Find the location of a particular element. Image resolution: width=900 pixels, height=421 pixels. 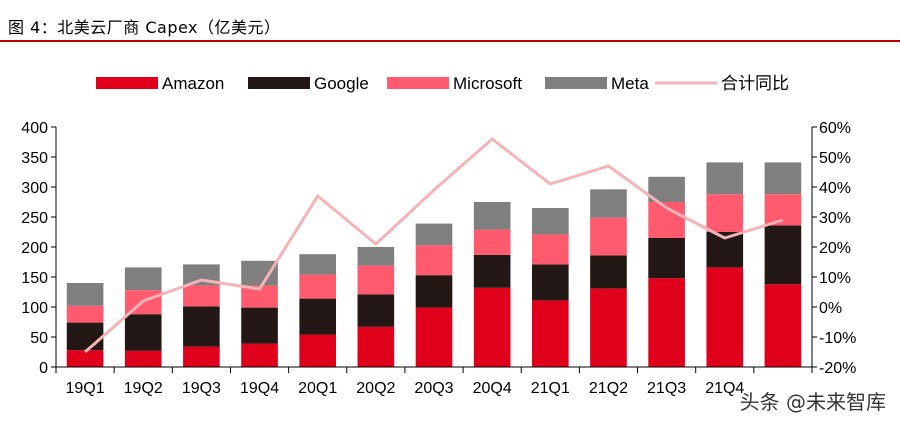

y2-tick-label: 20% is located at coordinates (835, 248).